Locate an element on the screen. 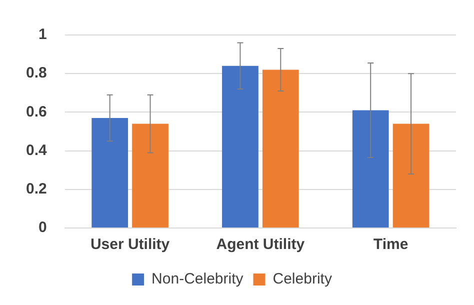 The width and height of the screenshot is (474, 305). y-tick-label: 0.8 is located at coordinates (36, 73).